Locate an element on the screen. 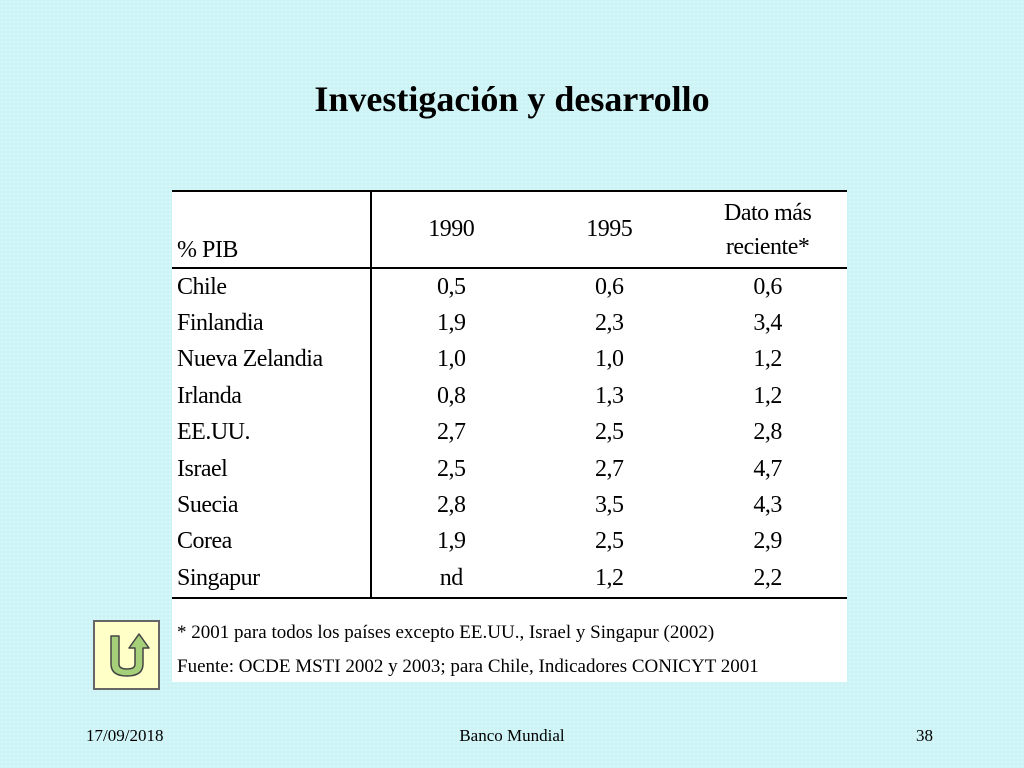 The height and width of the screenshot is (768, 1024). value-recent: 0,6 is located at coordinates (767, 286).